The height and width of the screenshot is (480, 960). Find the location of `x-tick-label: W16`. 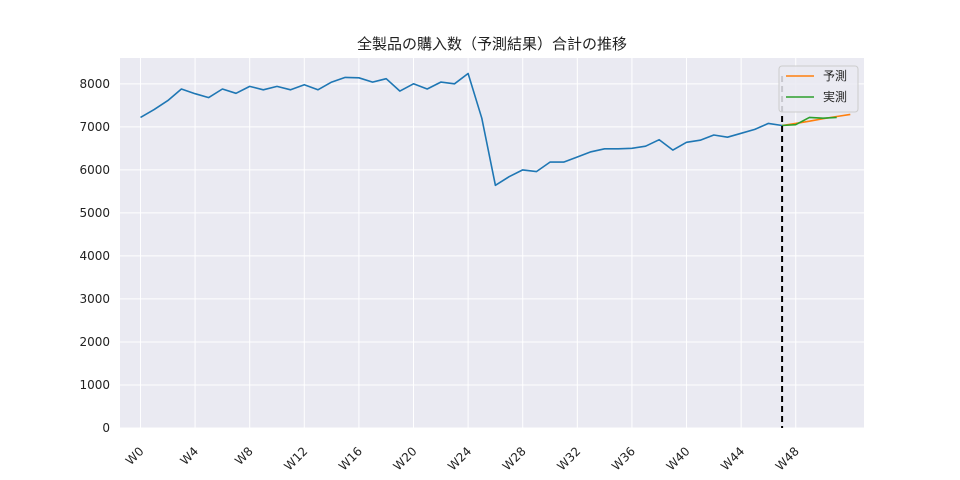

x-tick-label: W16 is located at coordinates (350, 458).